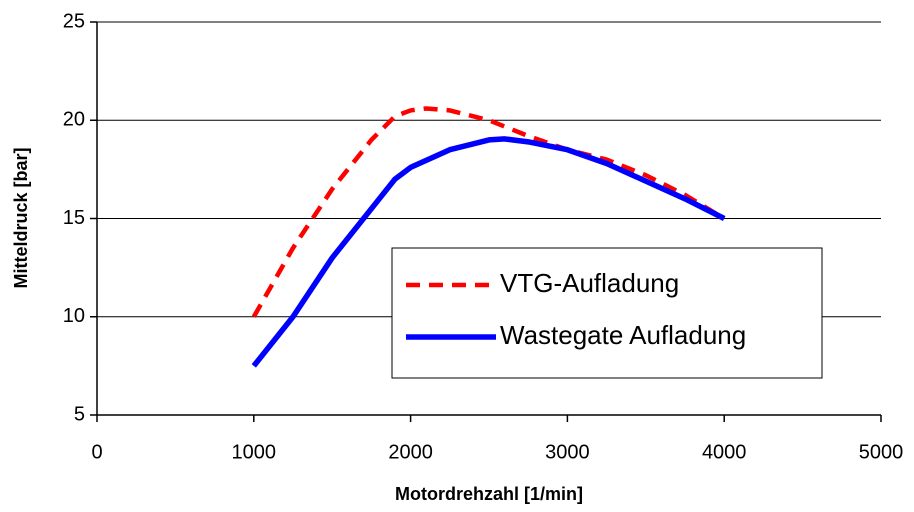  What do you see at coordinates (21, 217) in the screenshot?
I see `y-axis-title: Mitteldruck [bar]` at bounding box center [21, 217].